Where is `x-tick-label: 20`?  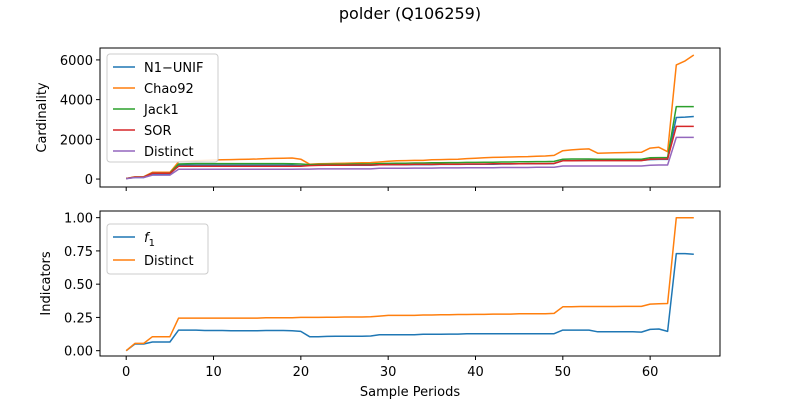 x-tick-label: 20 is located at coordinates (301, 372).